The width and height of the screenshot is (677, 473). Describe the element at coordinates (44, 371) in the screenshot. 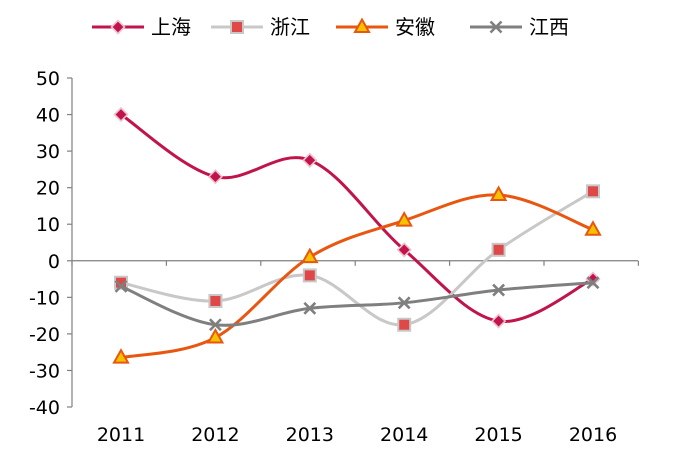

I see `y-tick-label: -30` at that location.